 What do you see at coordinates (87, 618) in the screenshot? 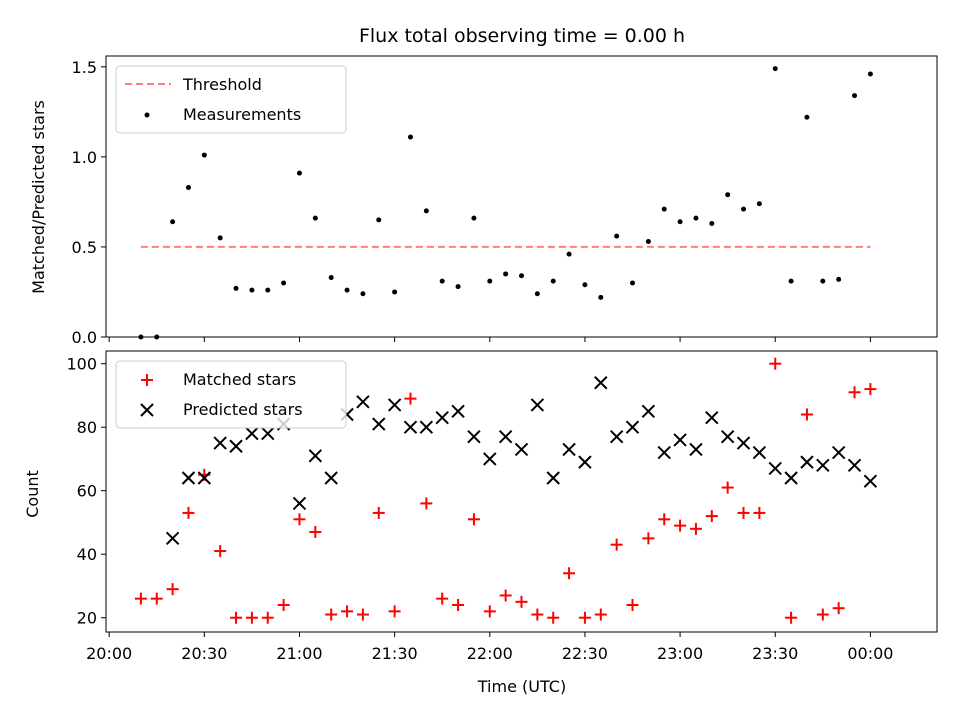
I see `bottom-y-tick-label: 20` at bounding box center [87, 618].